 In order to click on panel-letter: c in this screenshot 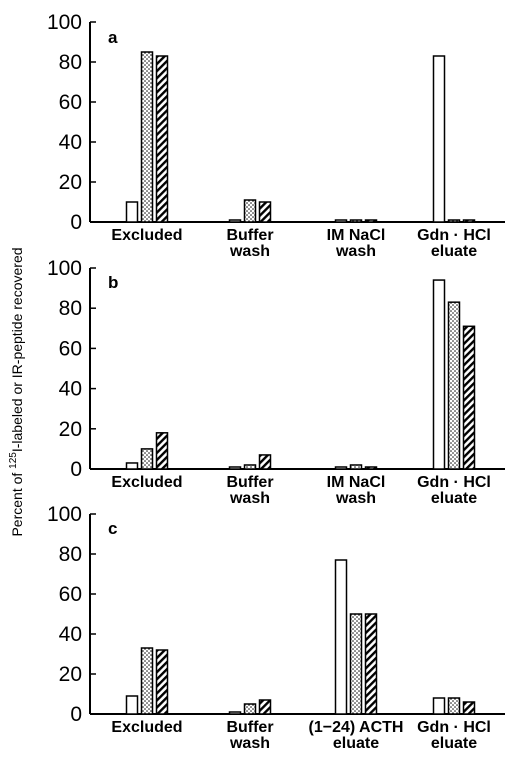, I will do `click(112, 528)`.